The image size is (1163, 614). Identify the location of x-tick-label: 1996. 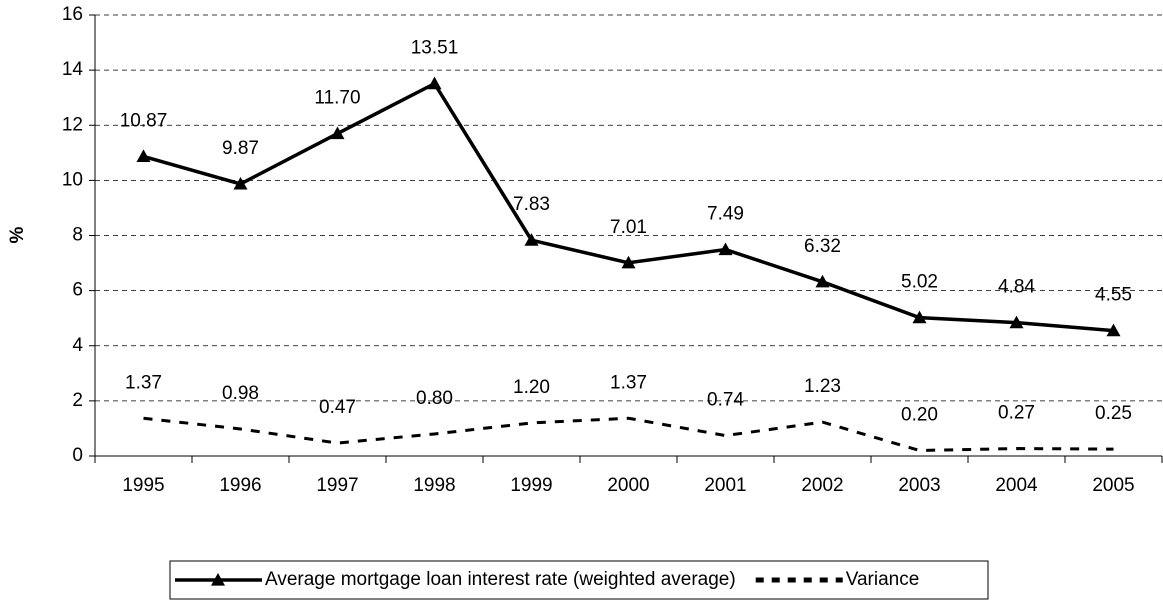
(240, 485).